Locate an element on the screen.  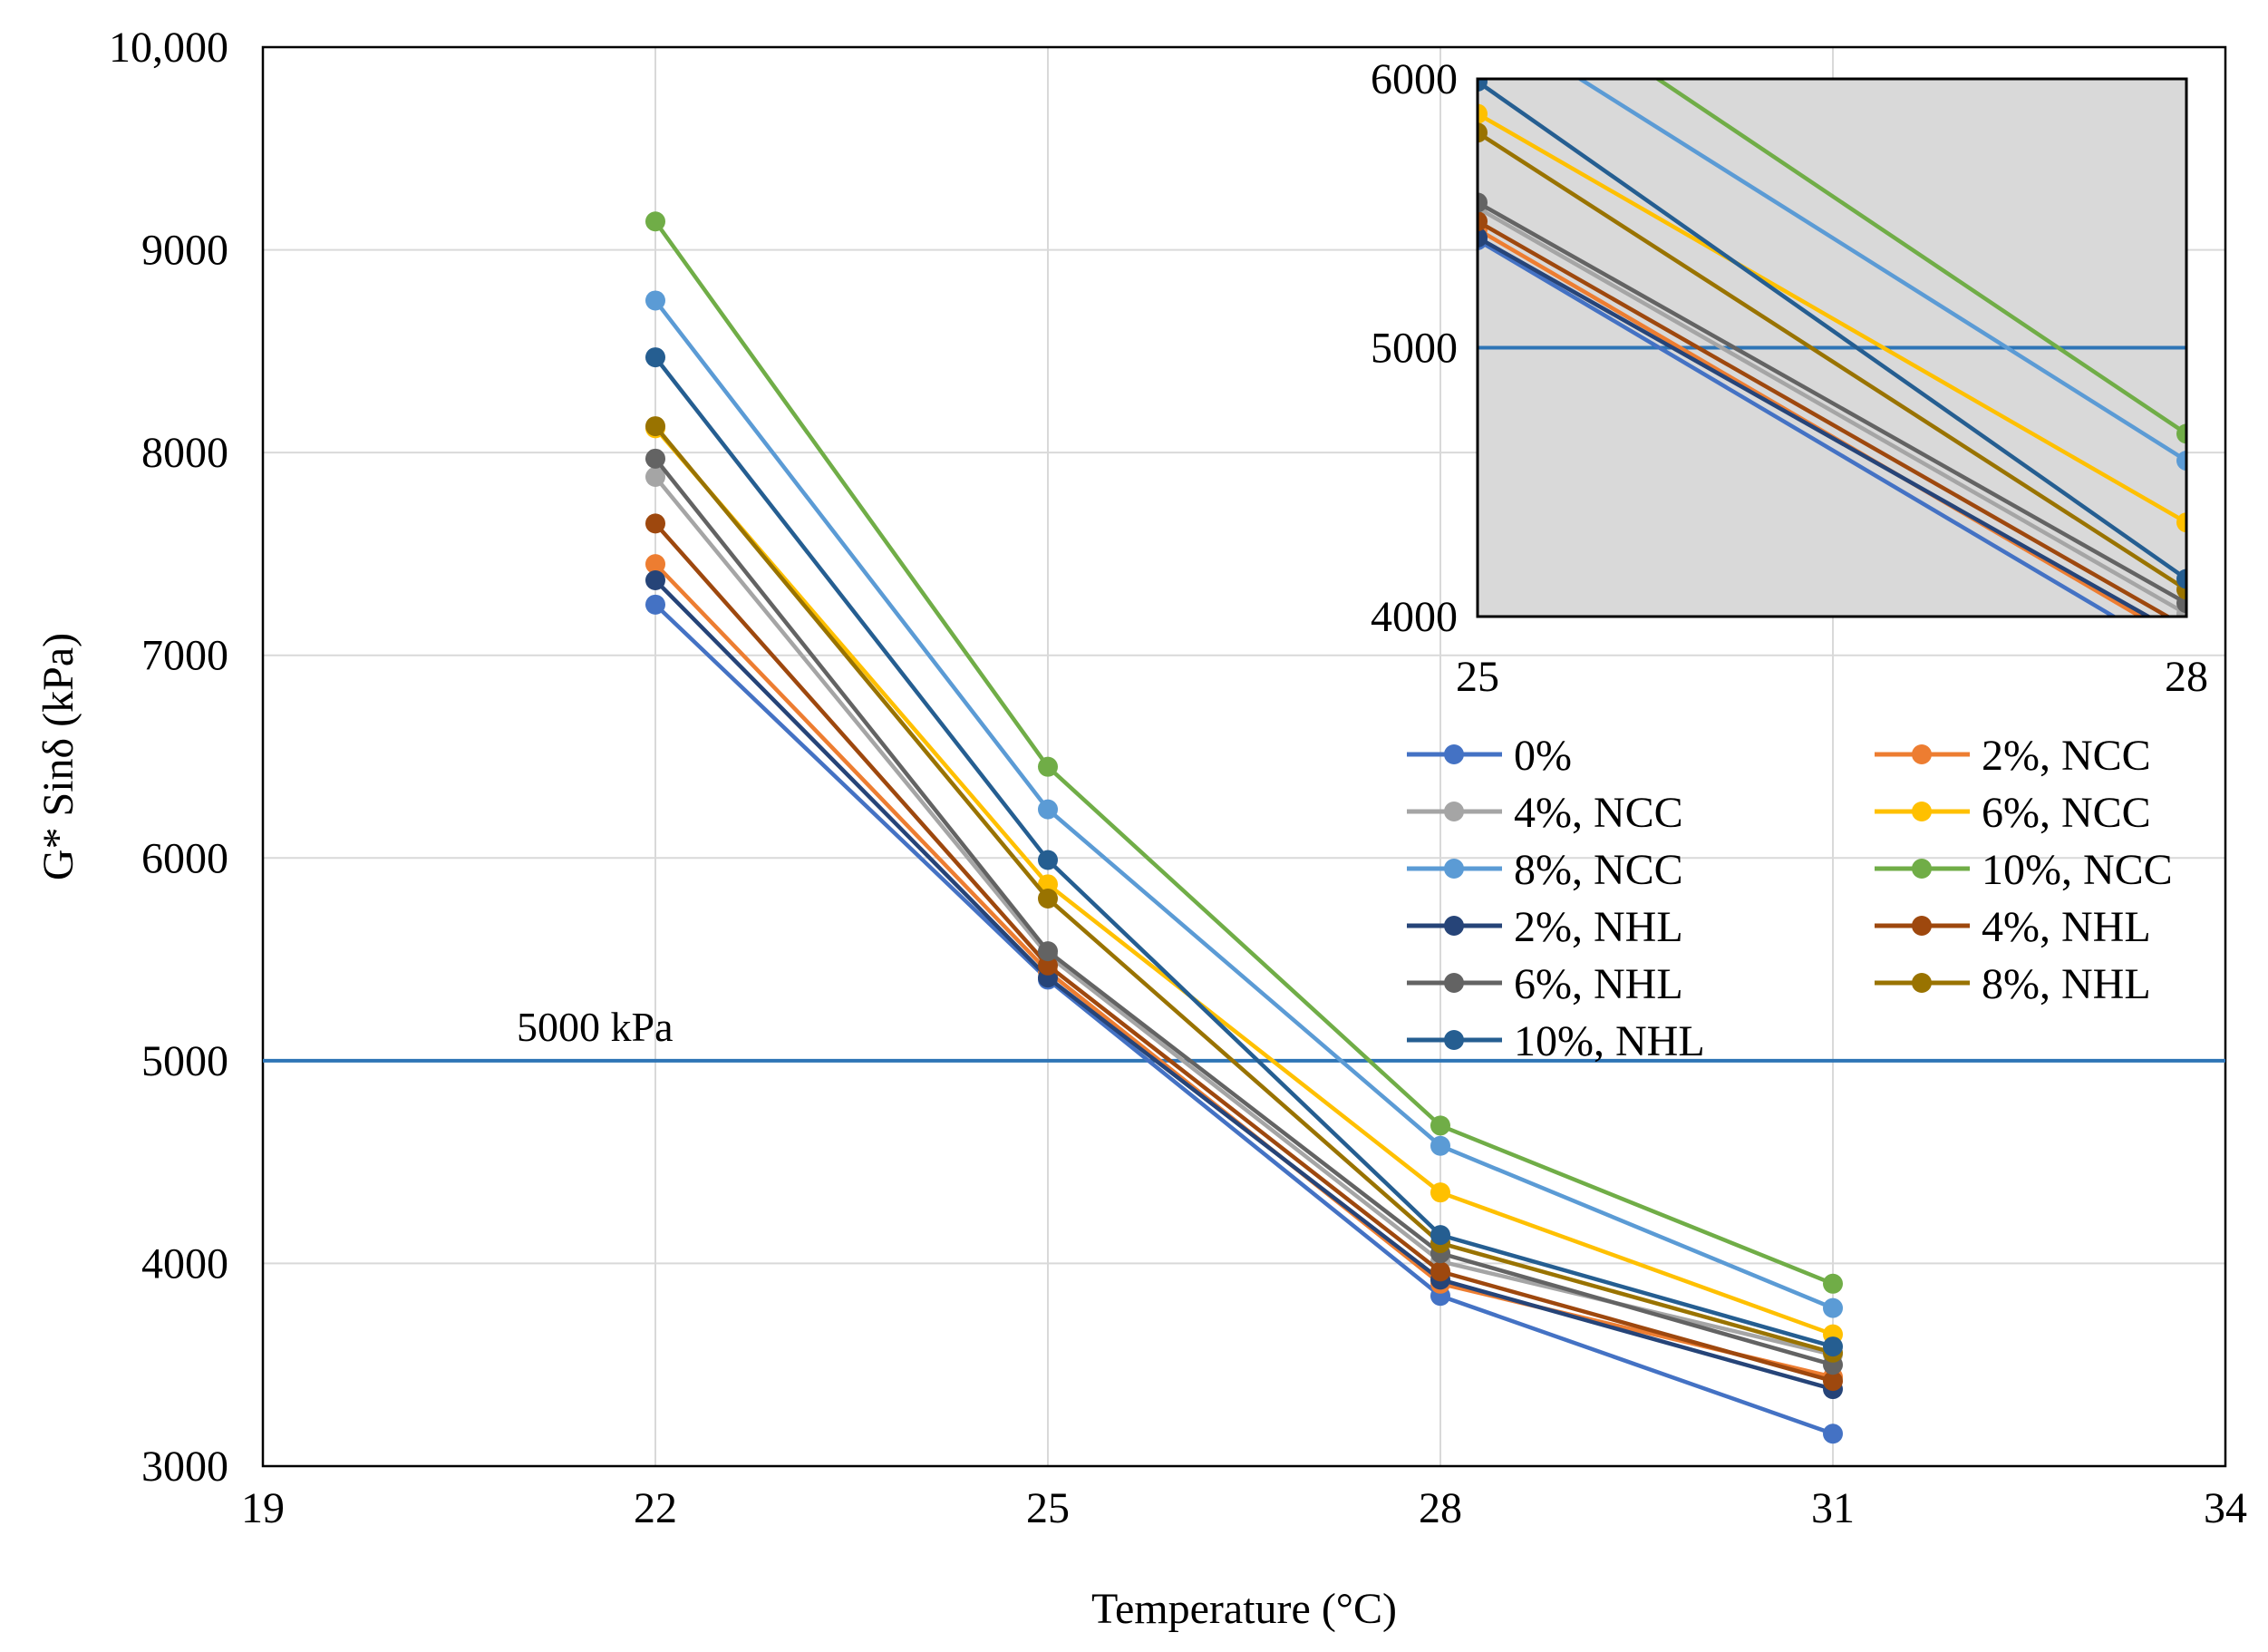
inset-y-tick-label-5000: 5000 is located at coordinates (1415, 349).